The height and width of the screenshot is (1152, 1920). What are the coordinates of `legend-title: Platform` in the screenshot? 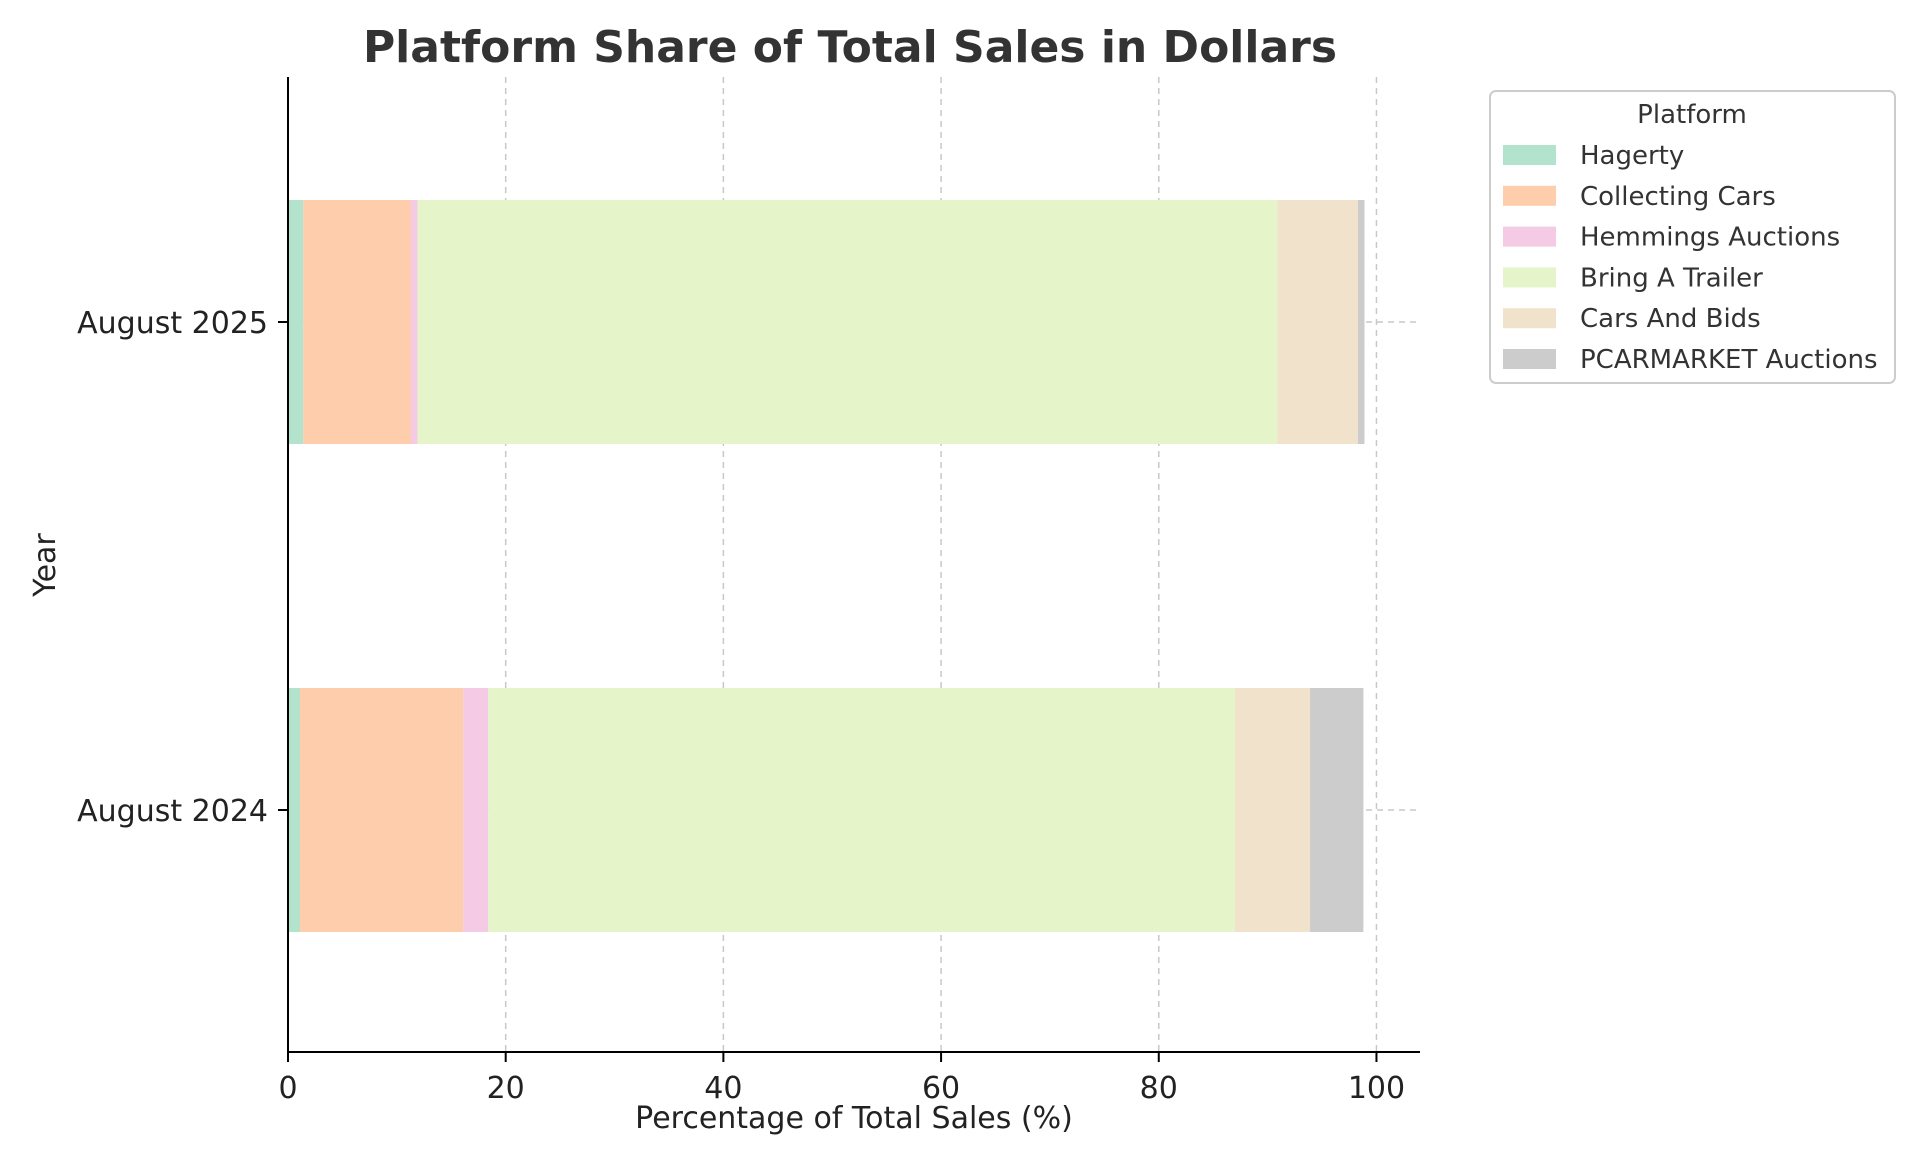 It's located at (1692, 115).